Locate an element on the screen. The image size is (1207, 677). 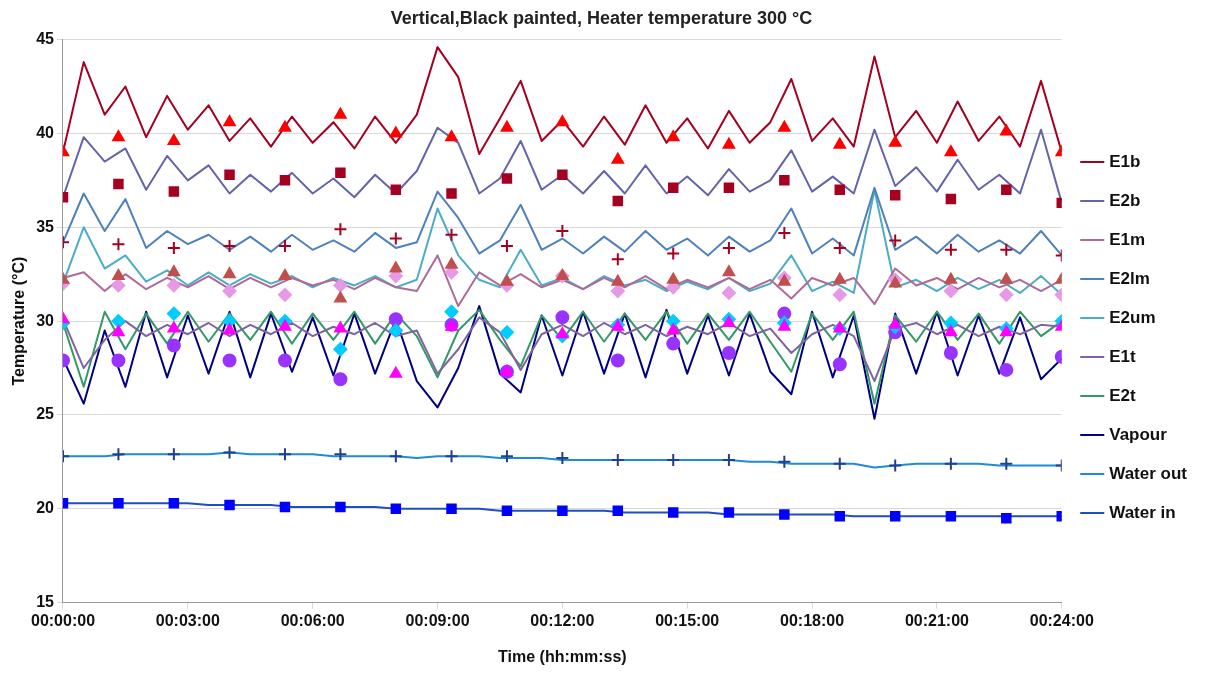
legend-label: E2b is located at coordinates (1125, 200).